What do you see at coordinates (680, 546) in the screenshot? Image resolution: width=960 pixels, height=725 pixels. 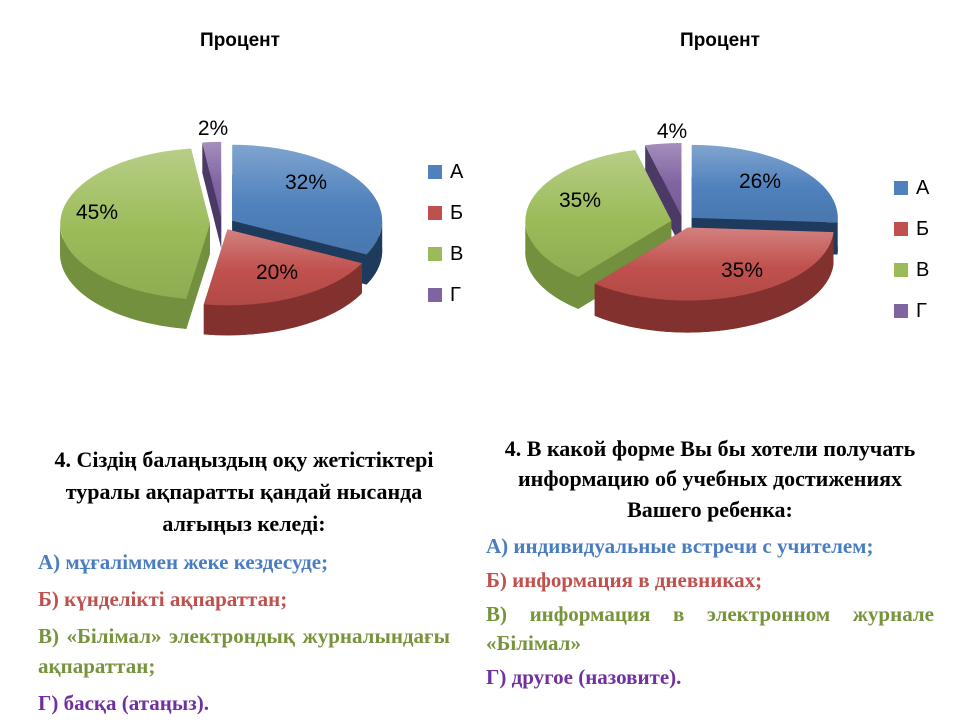 I see `option-a: А) индивидуальные встречи с учителем;` at bounding box center [680, 546].